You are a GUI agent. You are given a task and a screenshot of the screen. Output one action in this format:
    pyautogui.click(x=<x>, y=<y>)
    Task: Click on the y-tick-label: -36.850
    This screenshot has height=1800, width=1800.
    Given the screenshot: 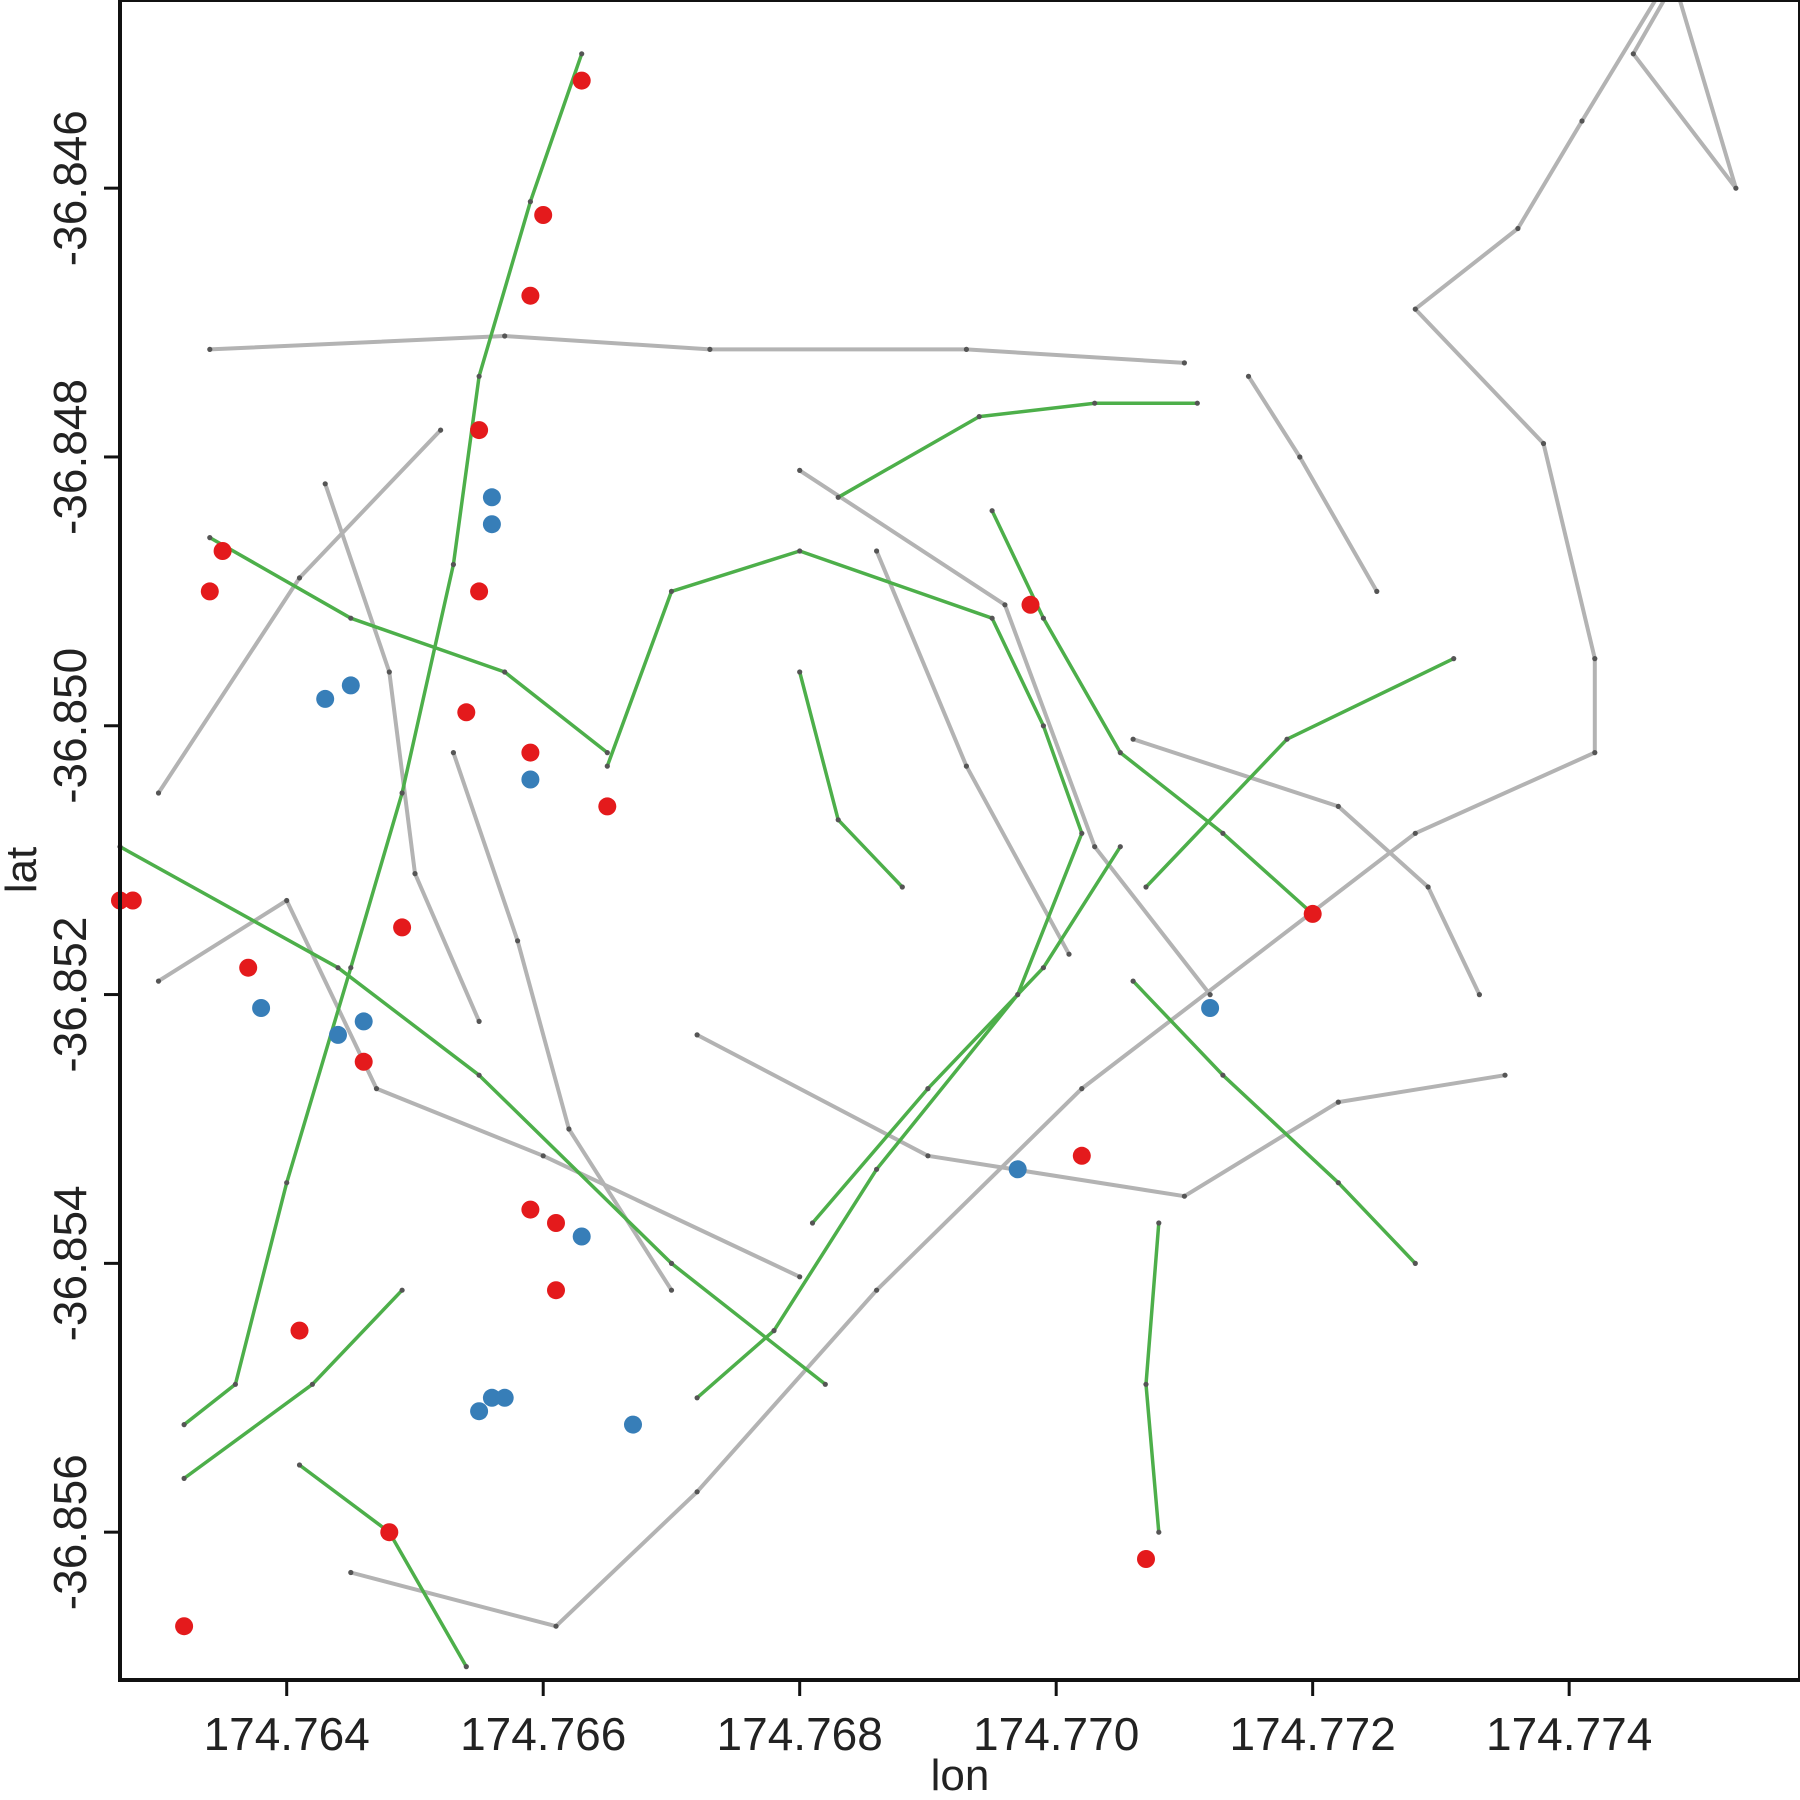 What is the action you would take?
    pyautogui.click(x=70, y=726)
    